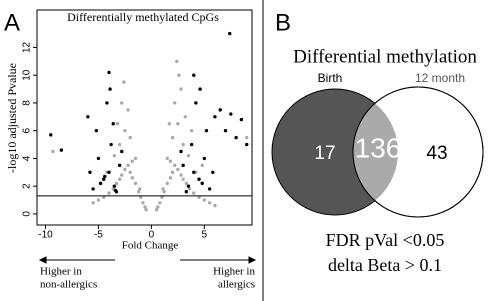 The image size is (500, 301). What do you see at coordinates (440, 78) in the screenshot?
I see `set-label: 12 month` at bounding box center [440, 78].